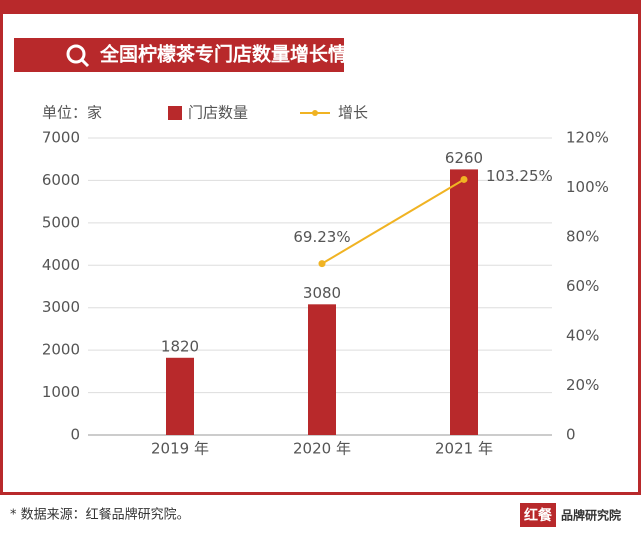  What do you see at coordinates (322, 293) in the screenshot?
I see `bar-value-label: 3080` at bounding box center [322, 293].